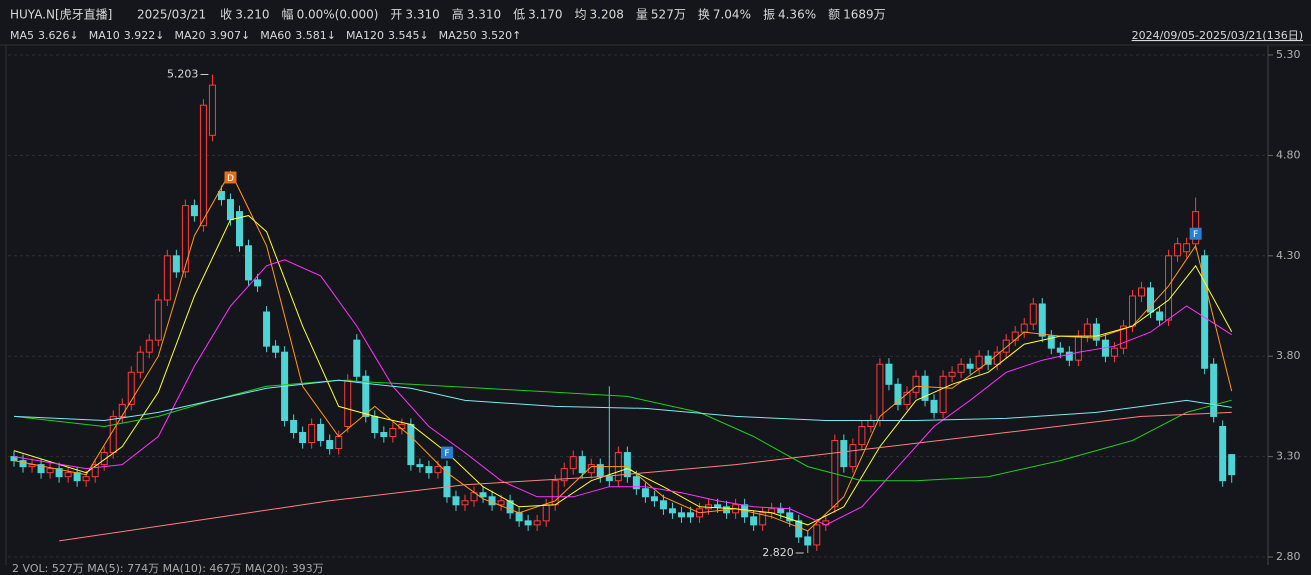 This screenshot has height=575, width=1311. What do you see at coordinates (338, 15) in the screenshot?
I see `header-value: 0.00%(0.000)` at bounding box center [338, 15].